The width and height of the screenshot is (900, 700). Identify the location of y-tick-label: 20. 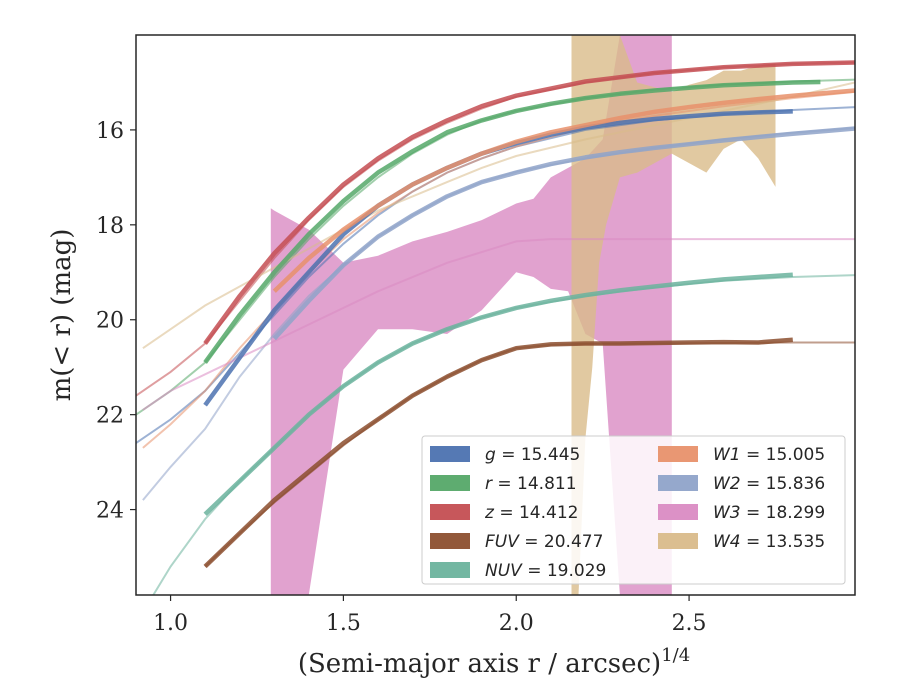
(110, 321).